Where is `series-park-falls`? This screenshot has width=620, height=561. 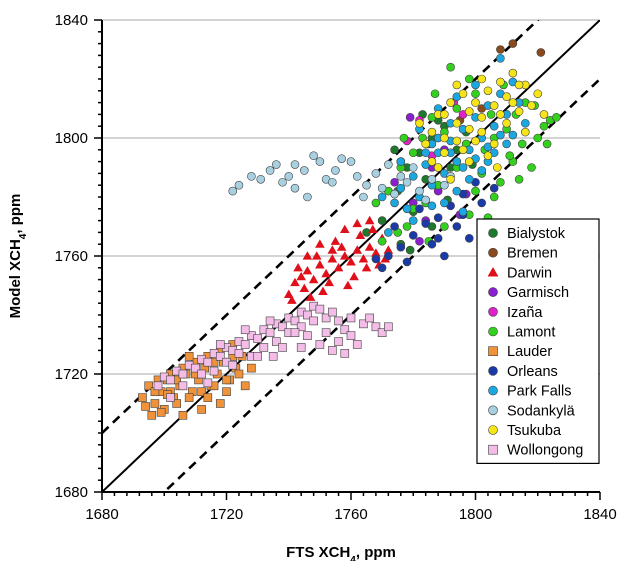
series-park-falls is located at coordinates (453, 145).